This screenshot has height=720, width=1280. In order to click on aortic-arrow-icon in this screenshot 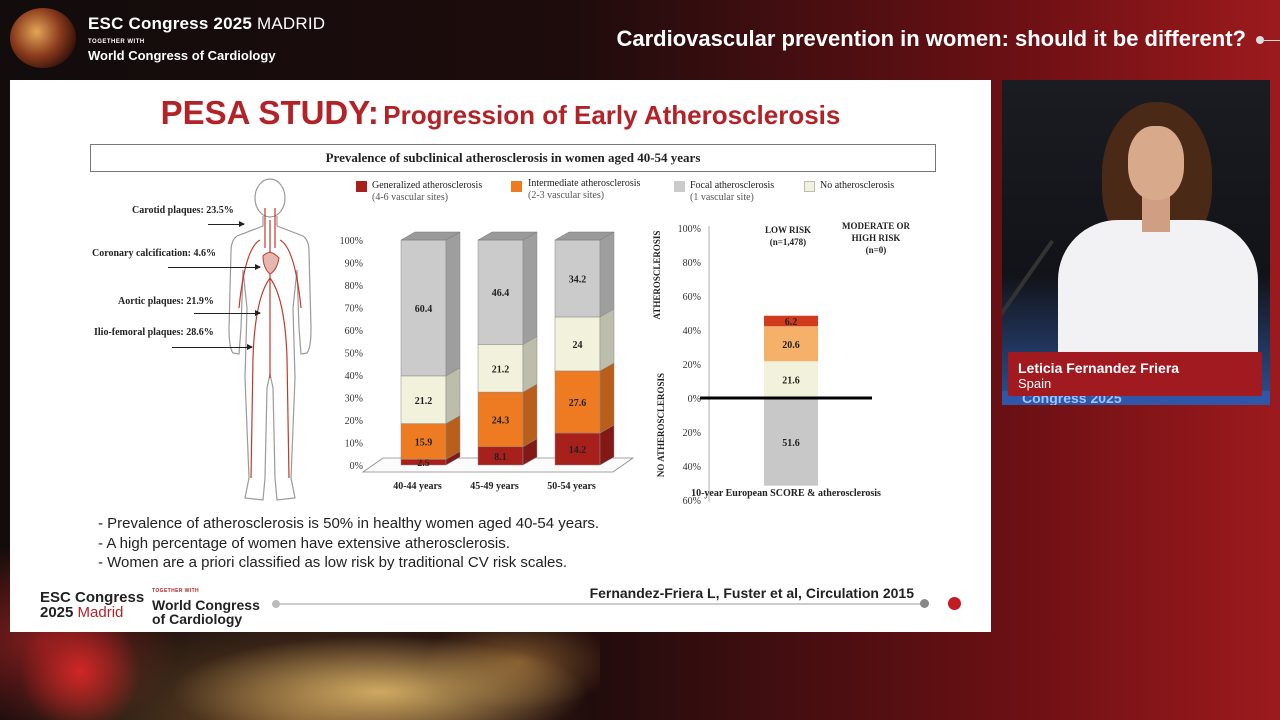, I will do `click(227, 313)`.